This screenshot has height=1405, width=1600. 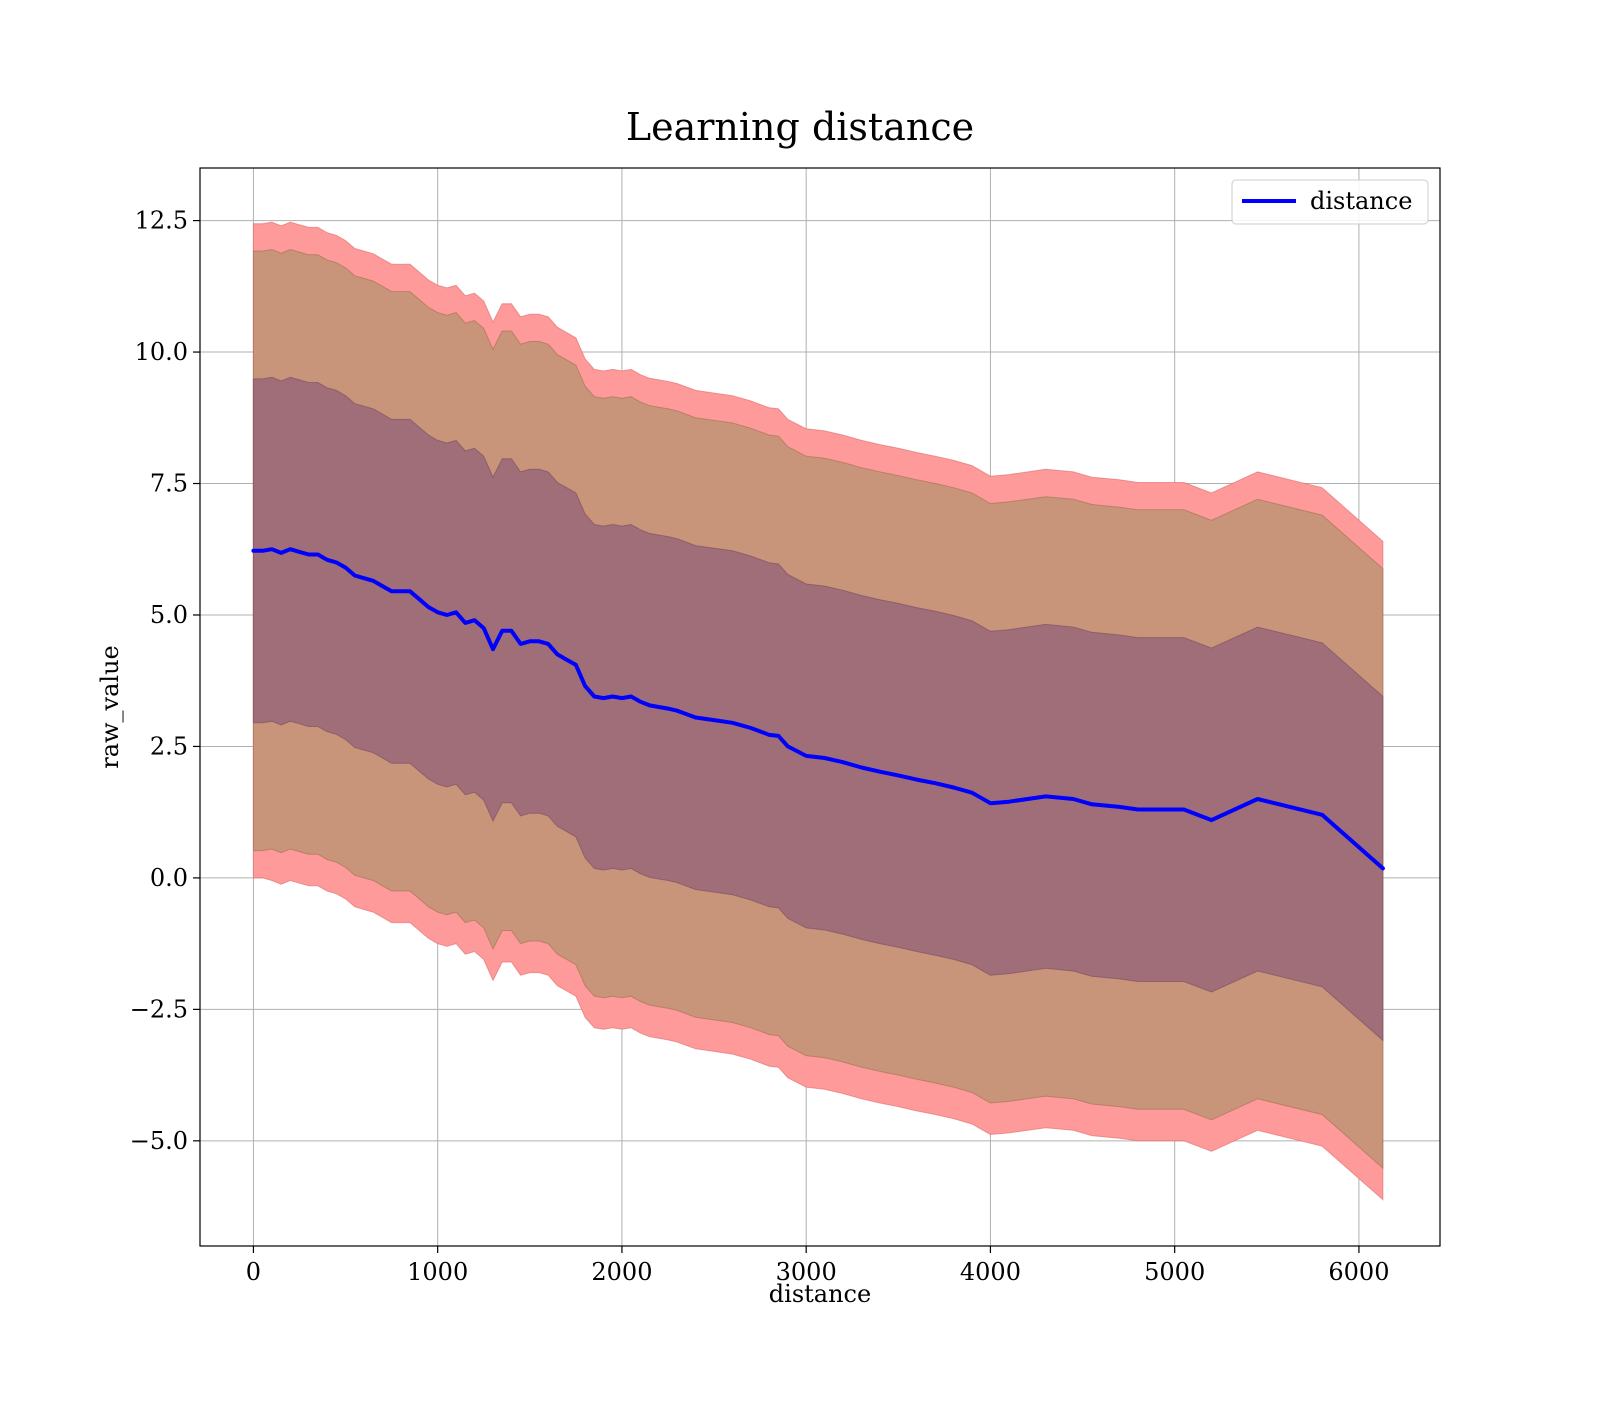 I want to click on legend: distance, so click(x=1330, y=202).